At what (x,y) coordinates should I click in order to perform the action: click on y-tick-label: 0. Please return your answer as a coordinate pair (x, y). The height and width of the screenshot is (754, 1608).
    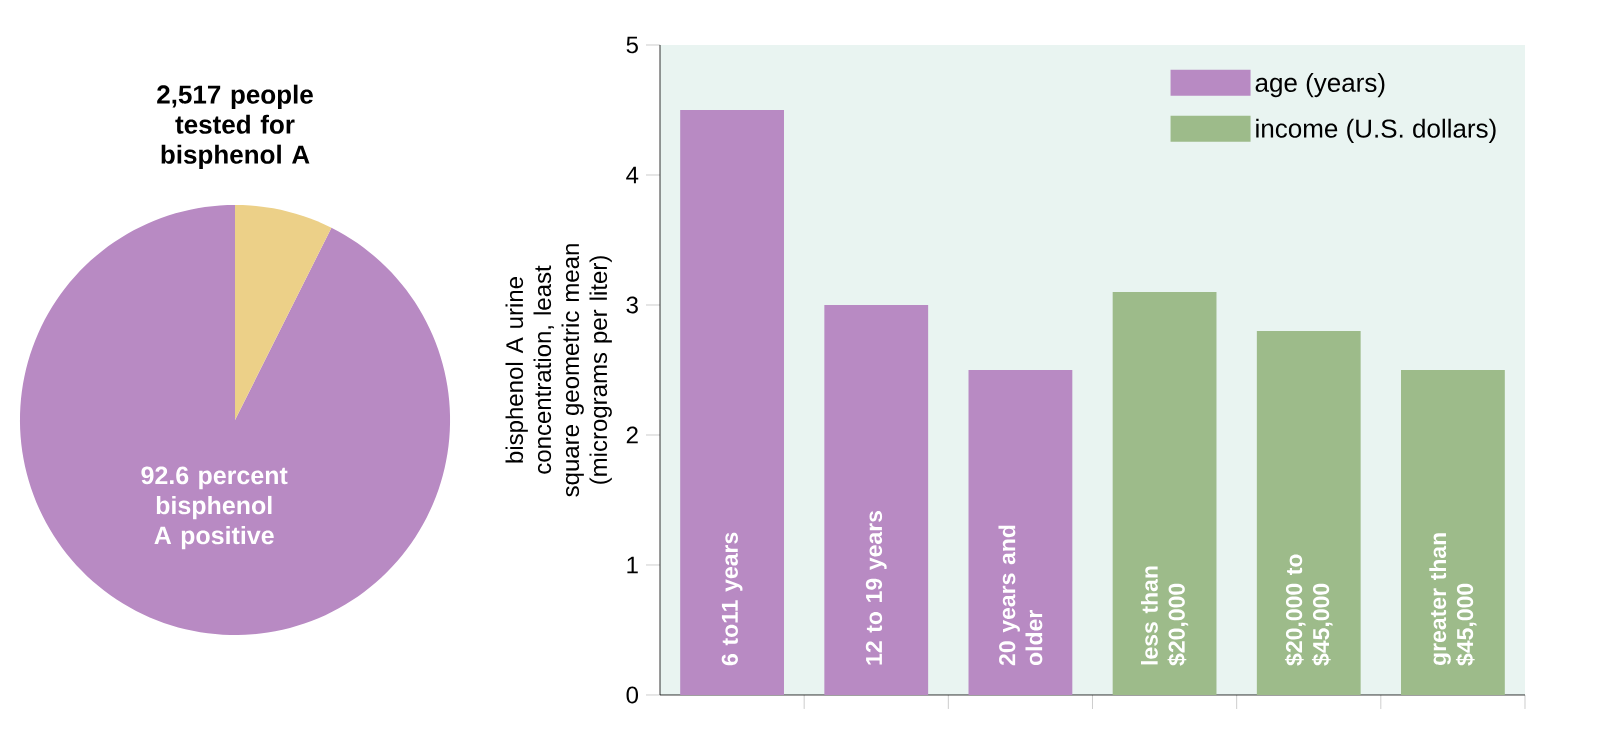
    Looking at the image, I should click on (632, 695).